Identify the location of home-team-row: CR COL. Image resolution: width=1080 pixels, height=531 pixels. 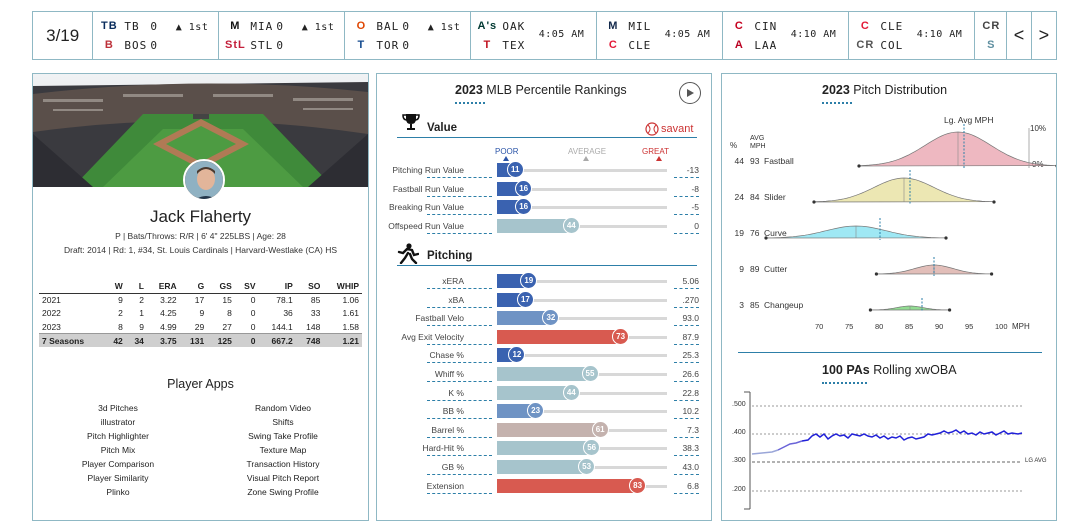
(915, 45).